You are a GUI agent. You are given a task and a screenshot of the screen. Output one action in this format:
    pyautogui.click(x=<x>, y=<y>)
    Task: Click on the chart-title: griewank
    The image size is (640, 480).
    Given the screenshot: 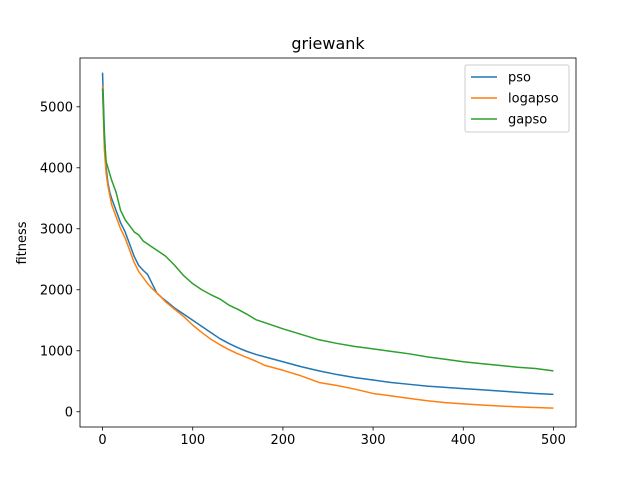 What is the action you would take?
    pyautogui.click(x=328, y=43)
    